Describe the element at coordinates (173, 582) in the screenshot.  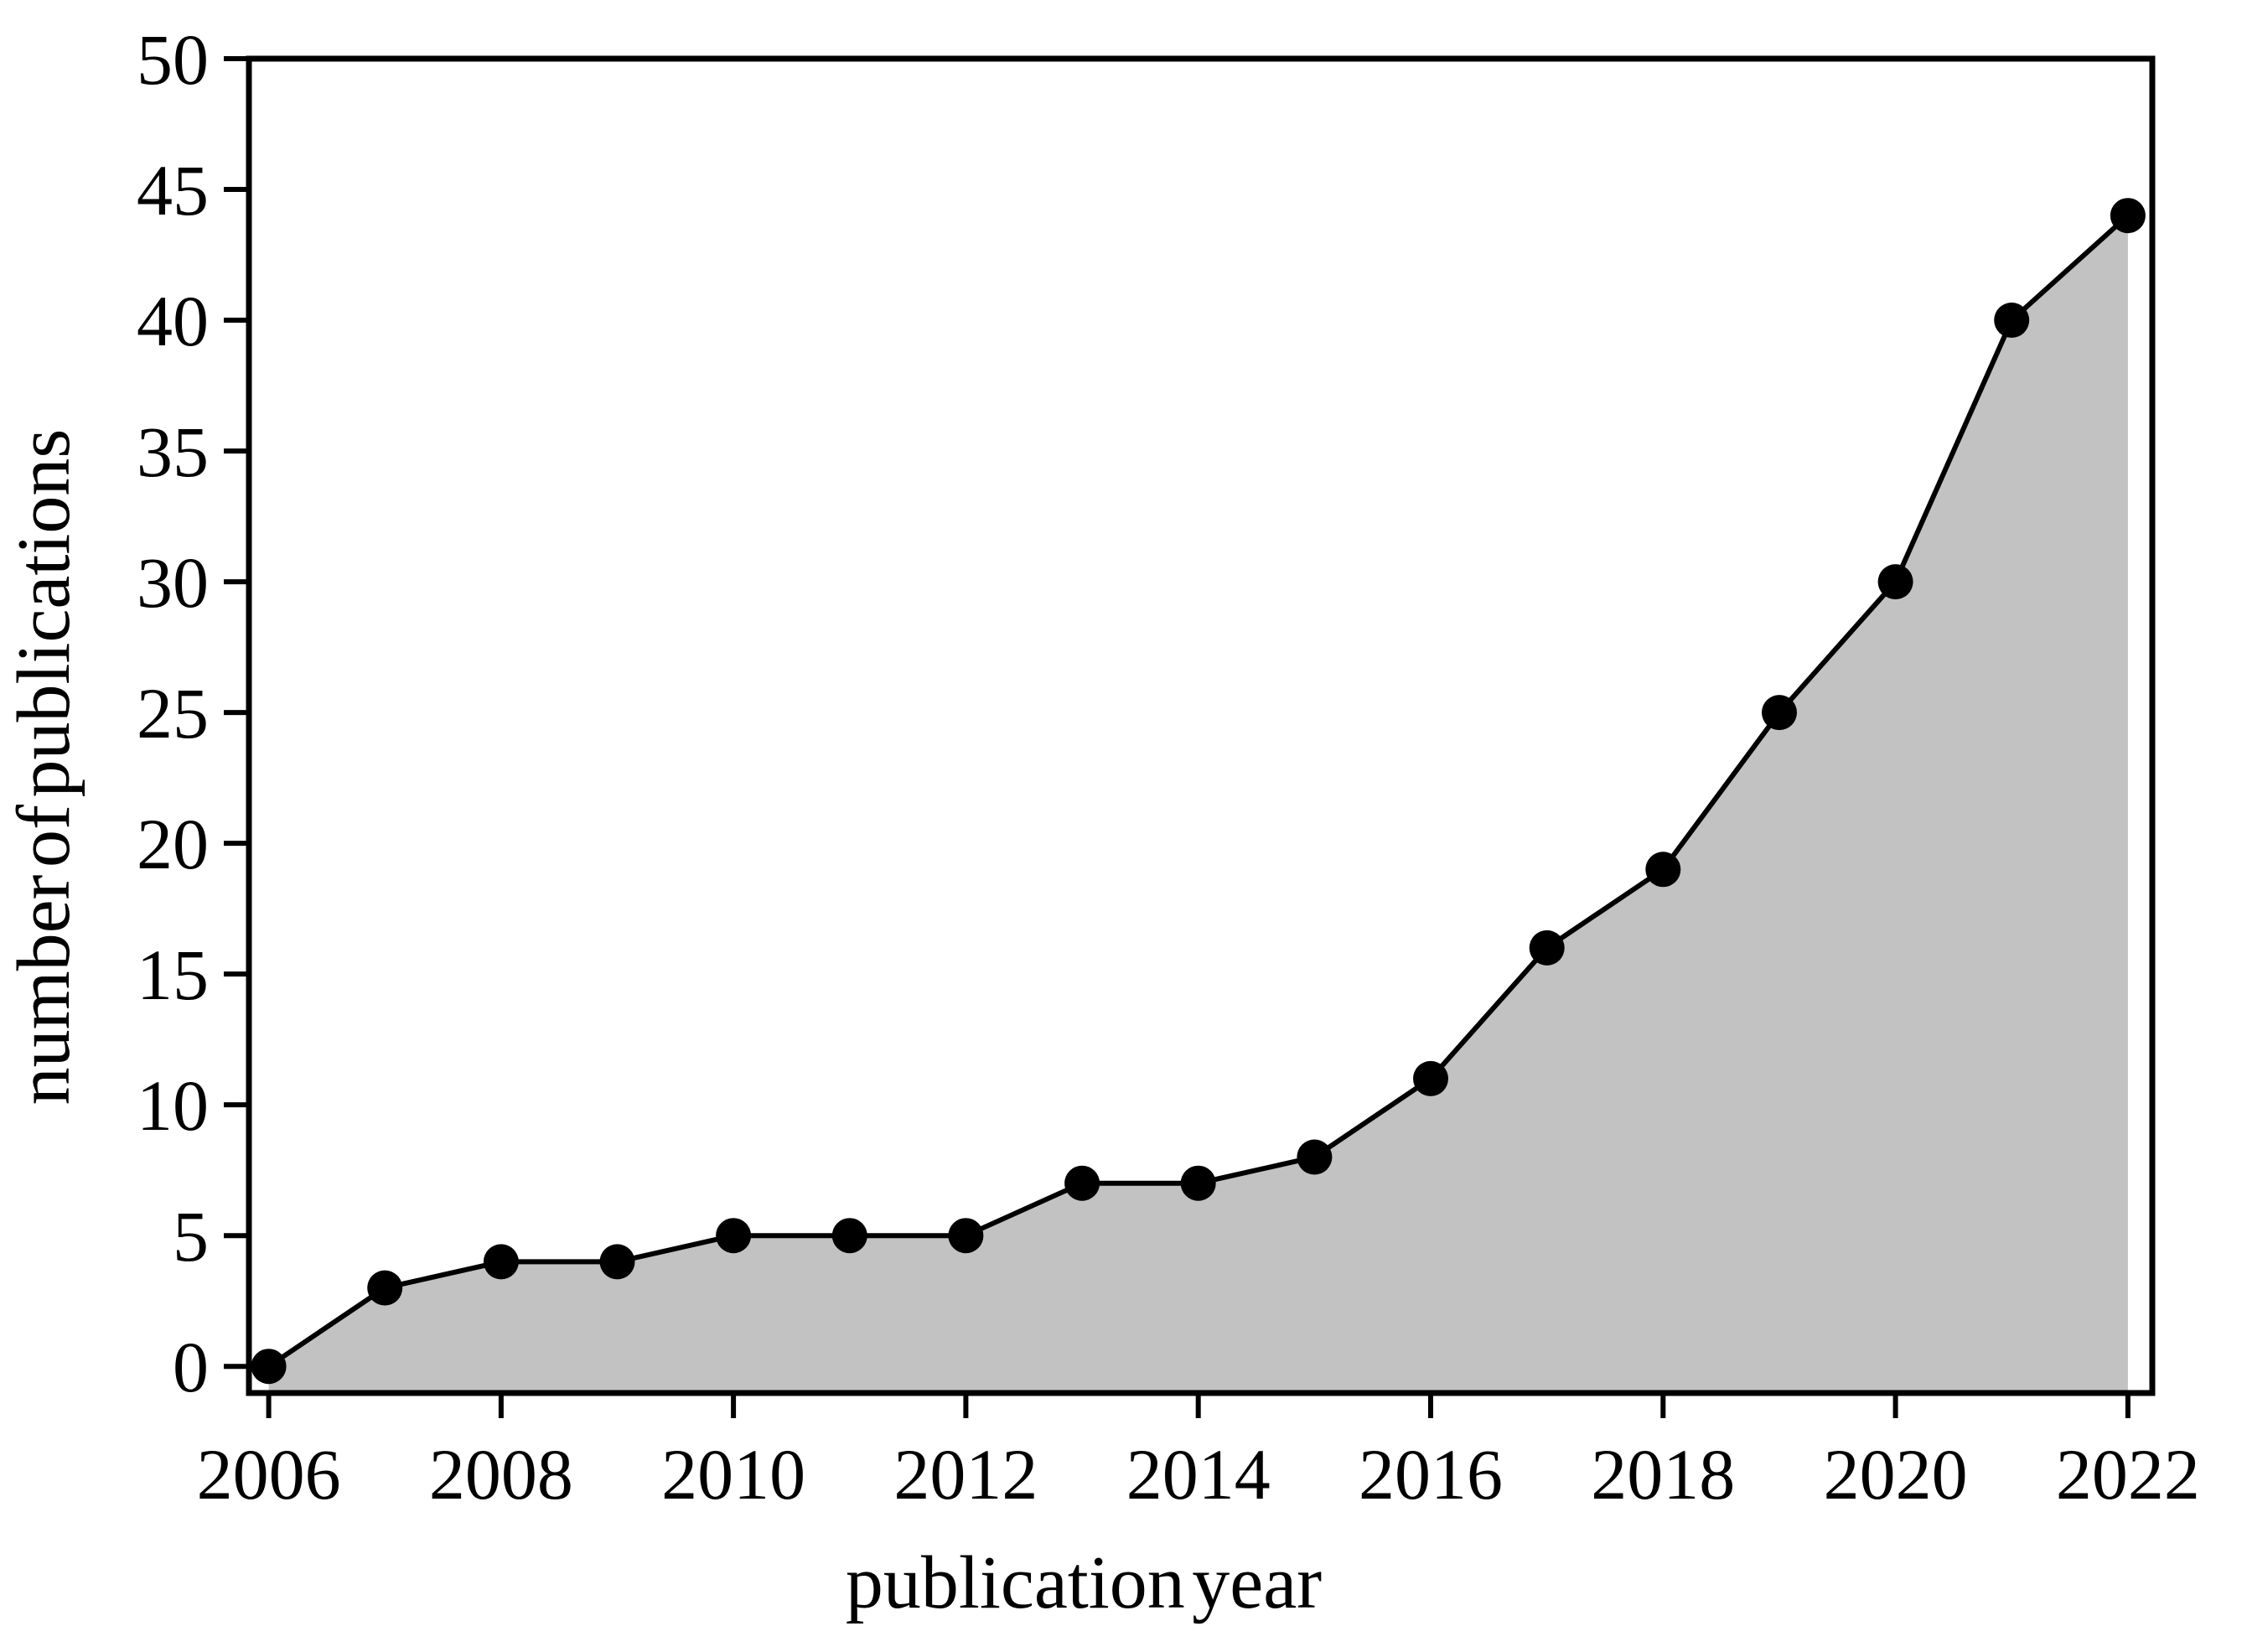
I see `y-tick-label-30: 30` at that location.